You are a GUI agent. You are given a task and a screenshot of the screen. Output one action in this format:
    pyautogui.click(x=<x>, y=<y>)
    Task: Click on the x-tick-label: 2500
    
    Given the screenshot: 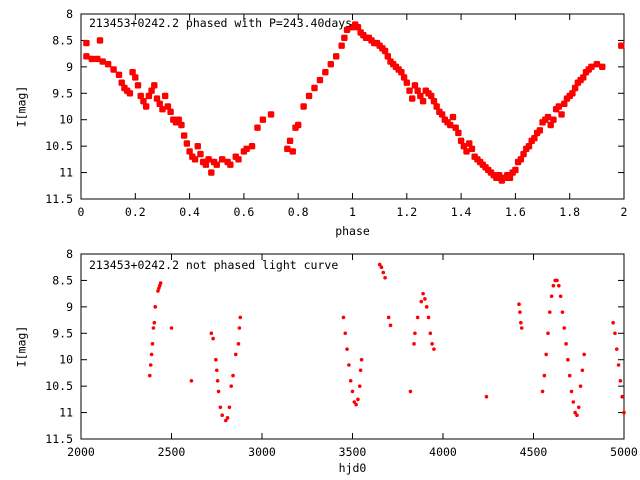 What is the action you would take?
    pyautogui.click(x=172, y=452)
    